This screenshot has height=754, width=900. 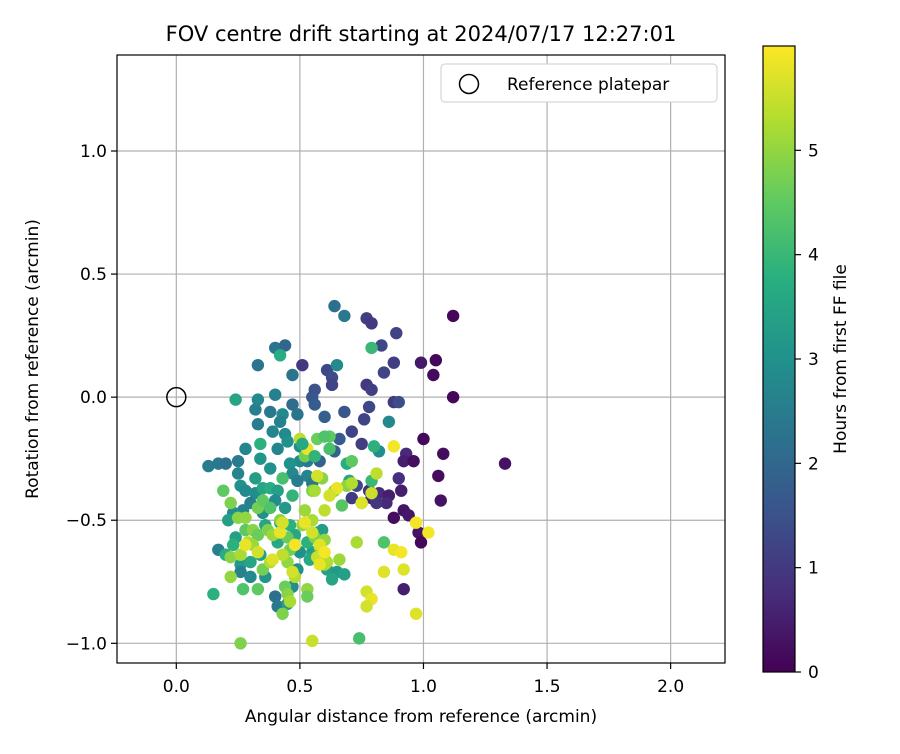 What do you see at coordinates (423, 687) in the screenshot?
I see `x-tick-label: 1.0` at bounding box center [423, 687].